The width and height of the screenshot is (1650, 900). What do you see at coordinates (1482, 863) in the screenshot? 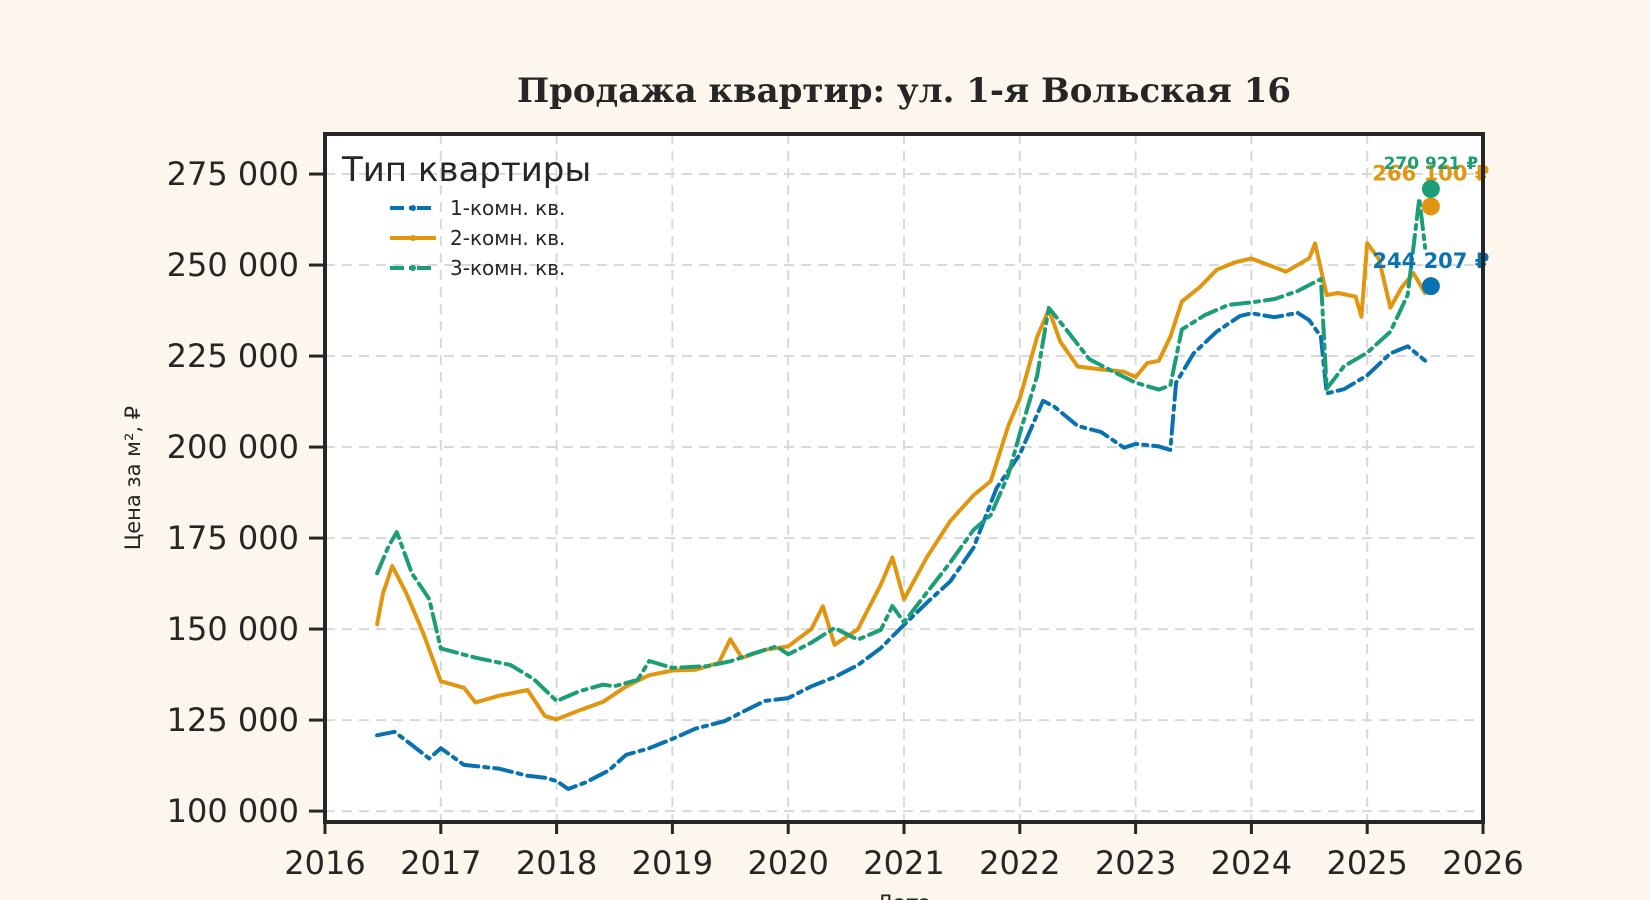
I see `x-tick-label: 2026` at bounding box center [1482, 863].